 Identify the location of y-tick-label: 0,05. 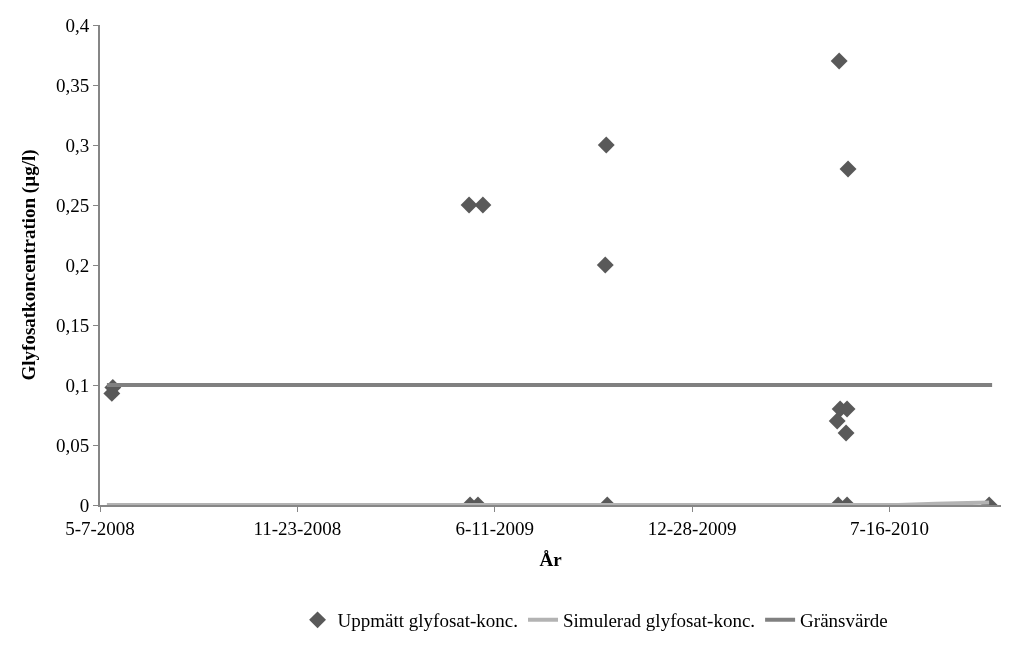
(72, 445).